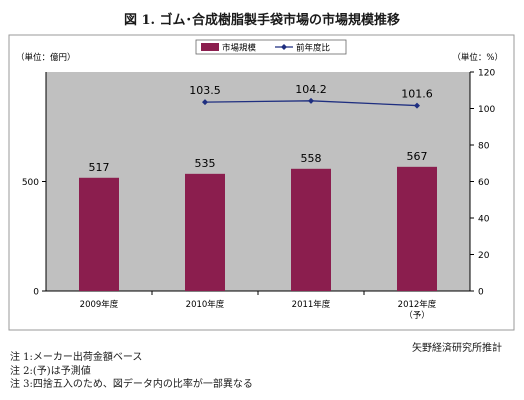  Describe the element at coordinates (261, 128) in the screenshot. I see `data-labels: 517 535 558 567 103.5 104.2 101.6` at that location.